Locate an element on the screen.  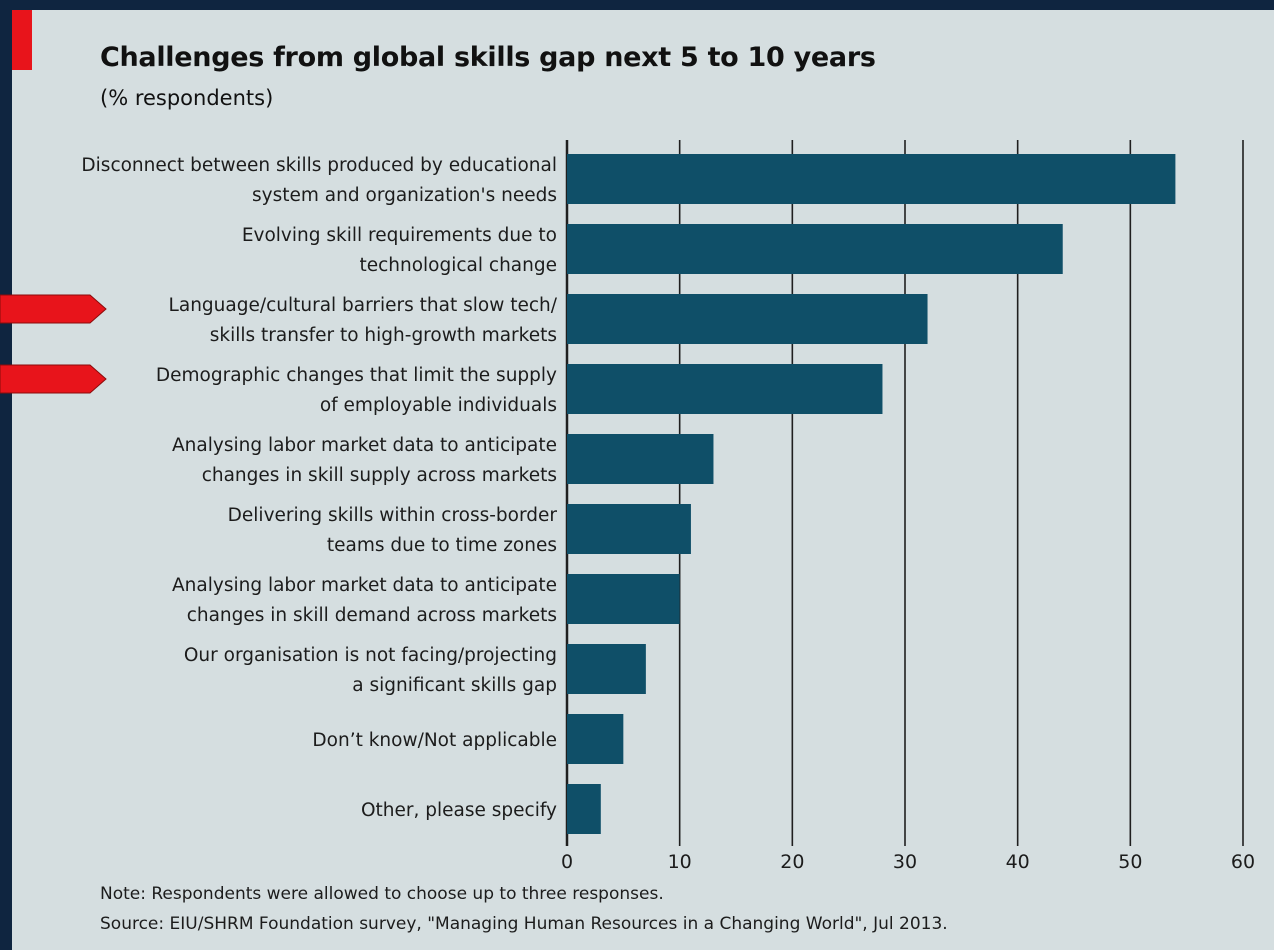
x-tick-label: 50 is located at coordinates (1130, 862).